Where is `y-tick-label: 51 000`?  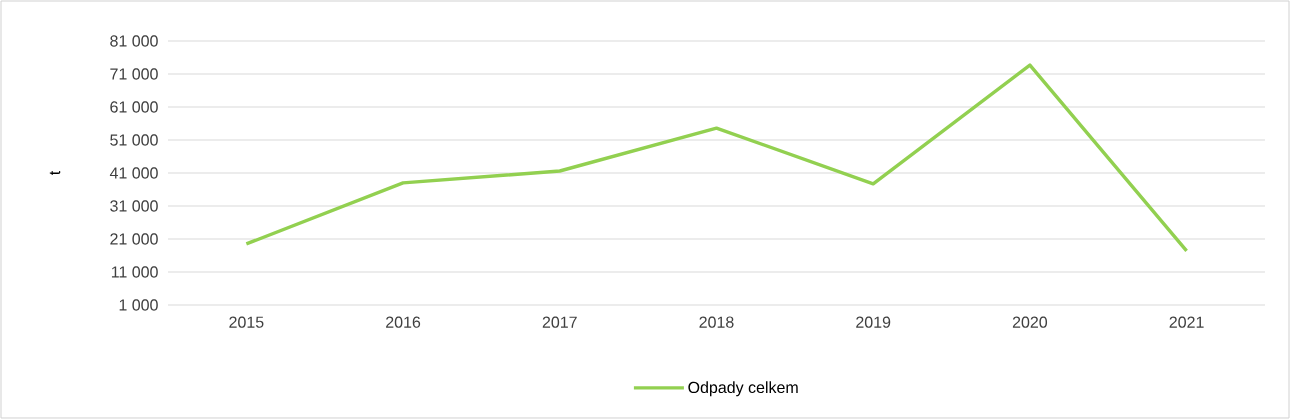
y-tick-label: 51 000 is located at coordinates (134, 140).